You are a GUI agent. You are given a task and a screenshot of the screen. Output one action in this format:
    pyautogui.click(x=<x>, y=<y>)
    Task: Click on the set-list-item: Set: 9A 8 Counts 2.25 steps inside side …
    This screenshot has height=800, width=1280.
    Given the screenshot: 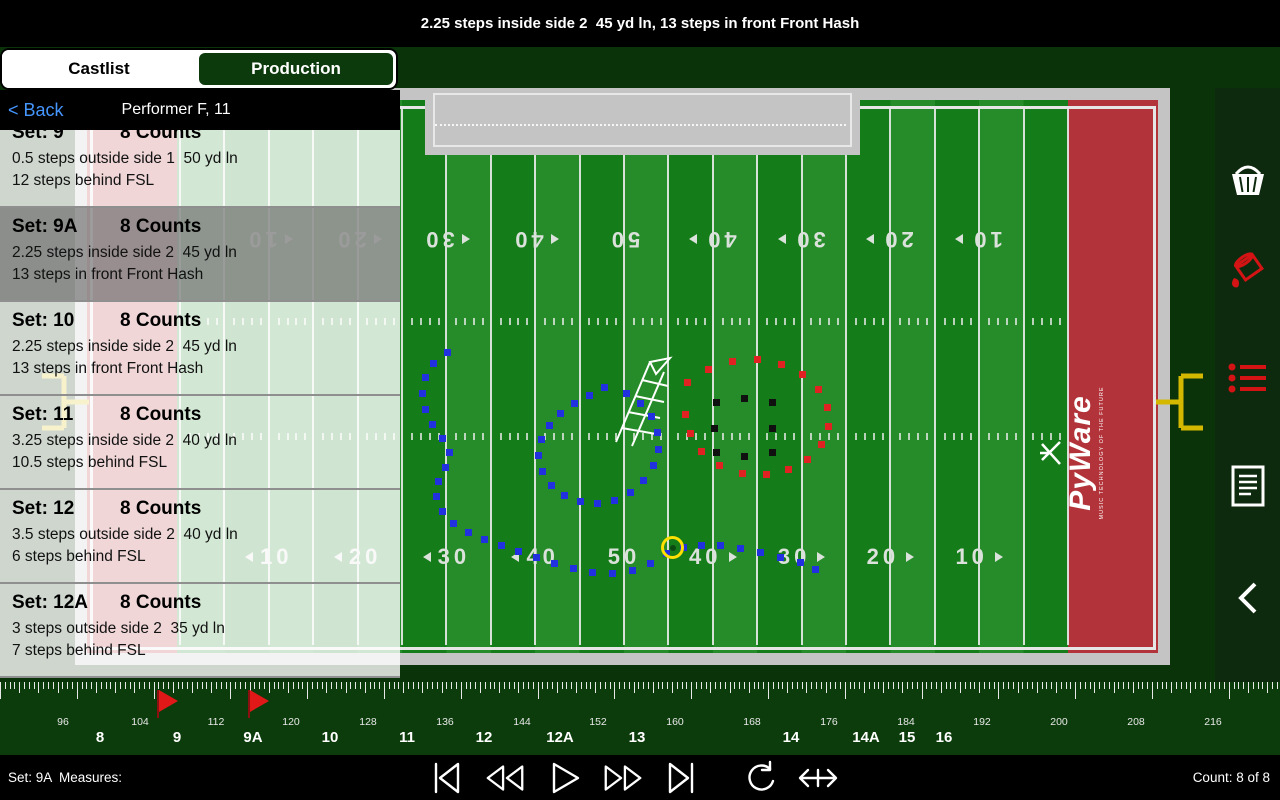 What is the action you would take?
    pyautogui.click(x=200, y=255)
    